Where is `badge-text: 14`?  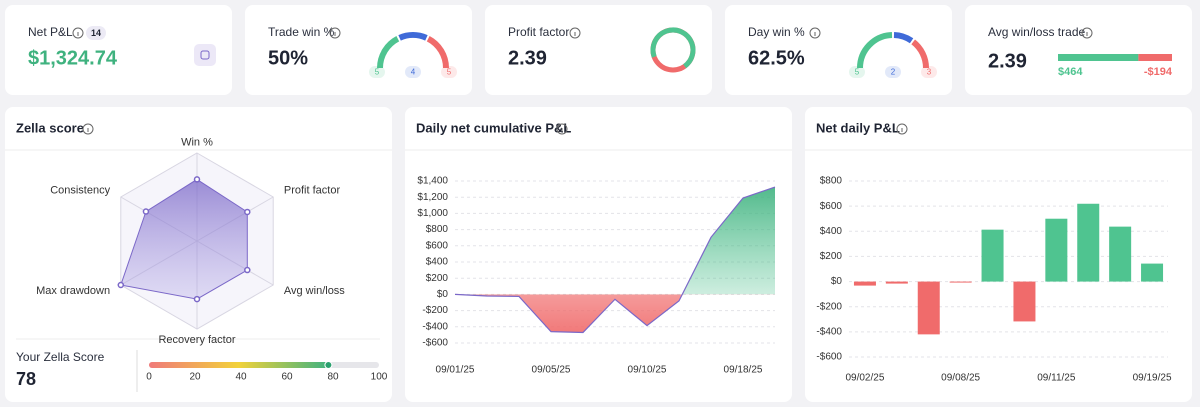 badge-text: 14 is located at coordinates (96, 33).